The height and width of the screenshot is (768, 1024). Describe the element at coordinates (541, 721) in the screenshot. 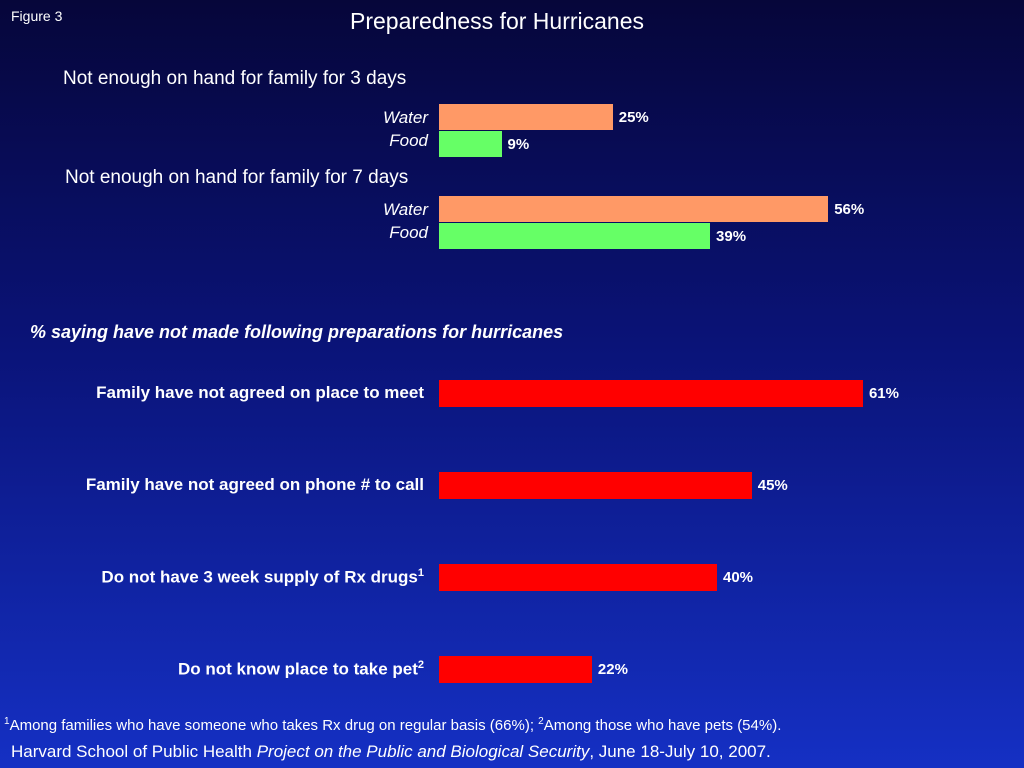

I see `footnote-sup-2: 2` at that location.